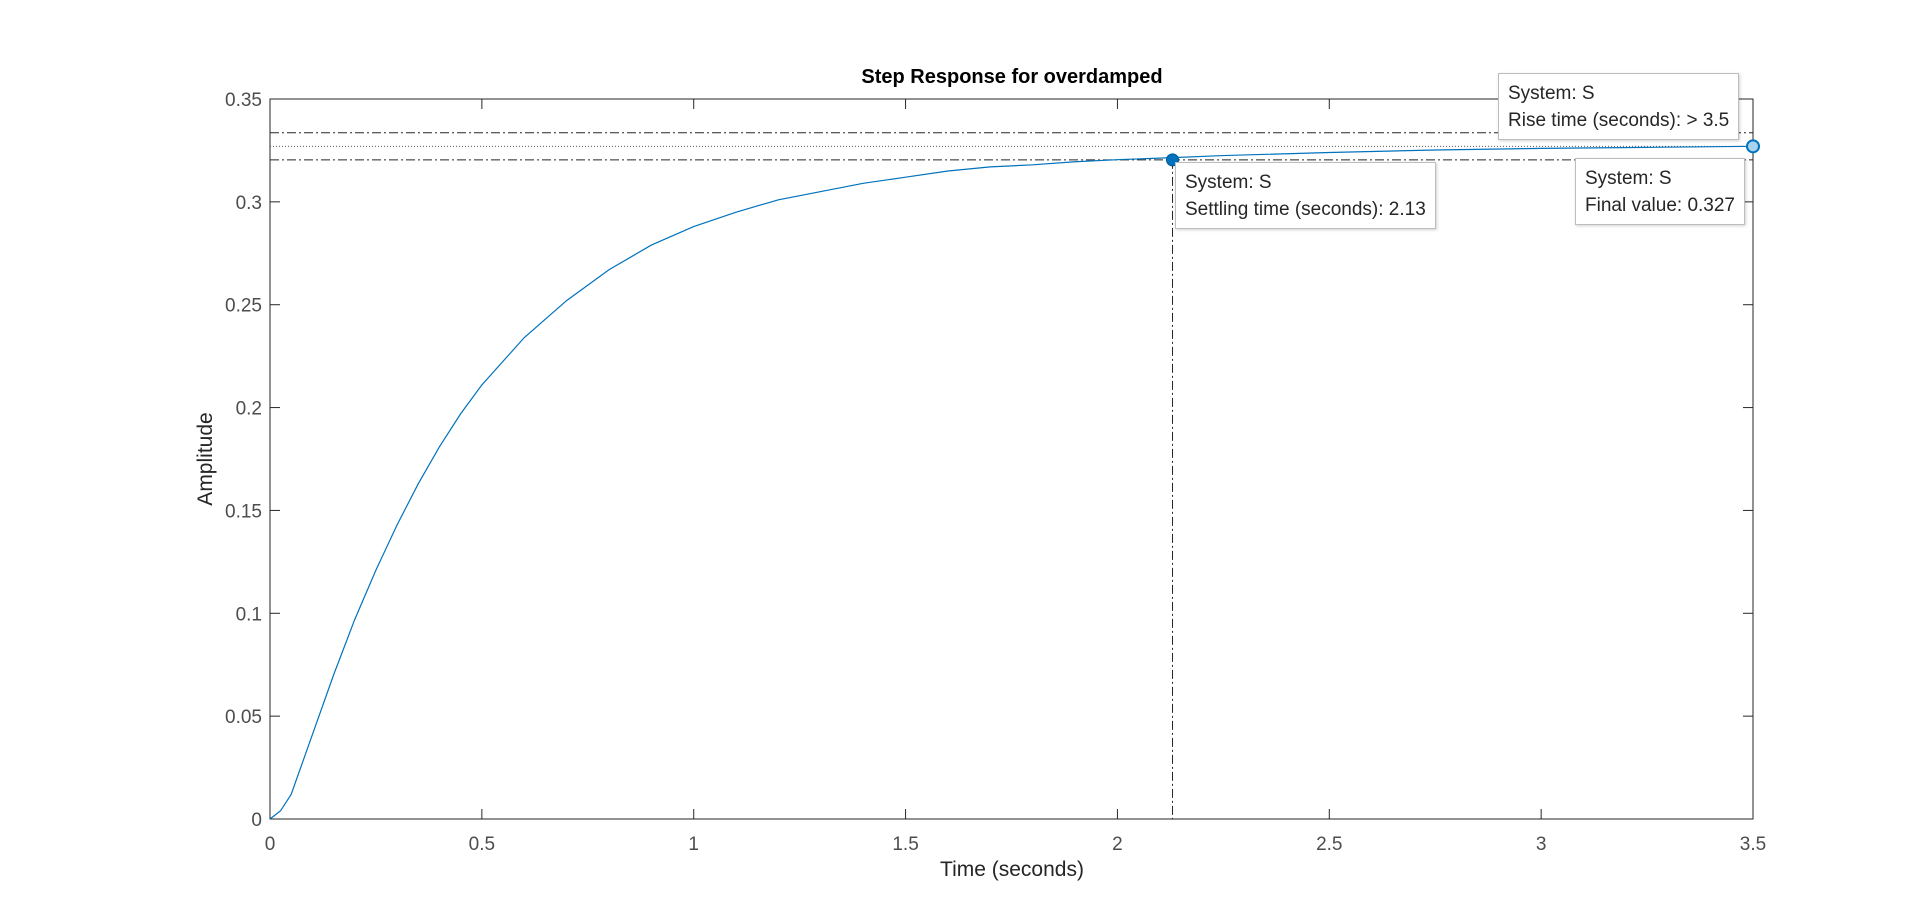  What do you see at coordinates (249, 409) in the screenshot?
I see `y-tick-label: 0.2` at bounding box center [249, 409].